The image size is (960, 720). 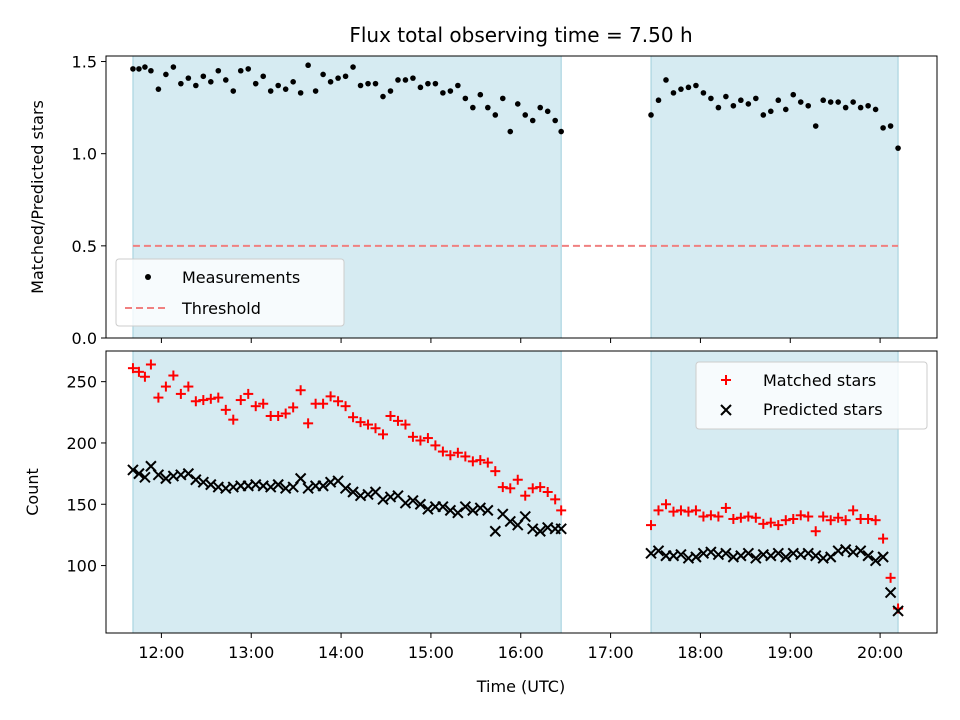 What do you see at coordinates (81, 566) in the screenshot?
I see `y-tick-label: 100` at bounding box center [81, 566].